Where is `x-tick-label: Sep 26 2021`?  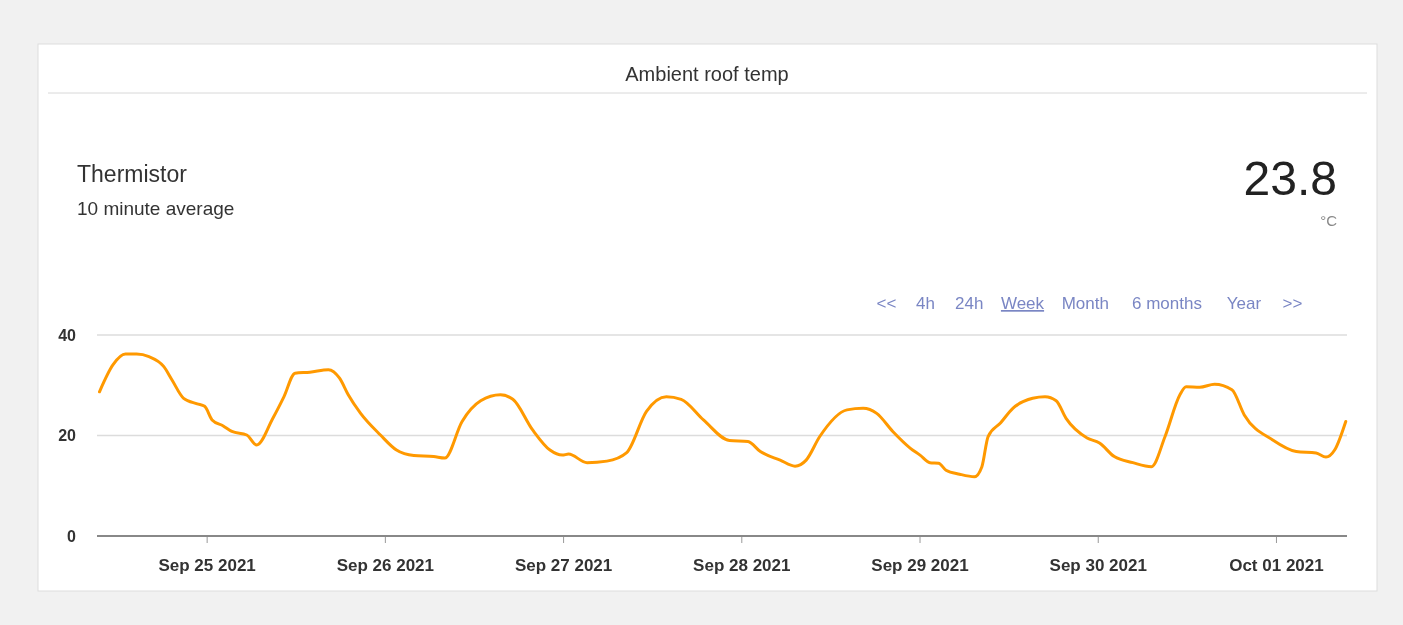 x-tick-label: Sep 26 2021 is located at coordinates (385, 565).